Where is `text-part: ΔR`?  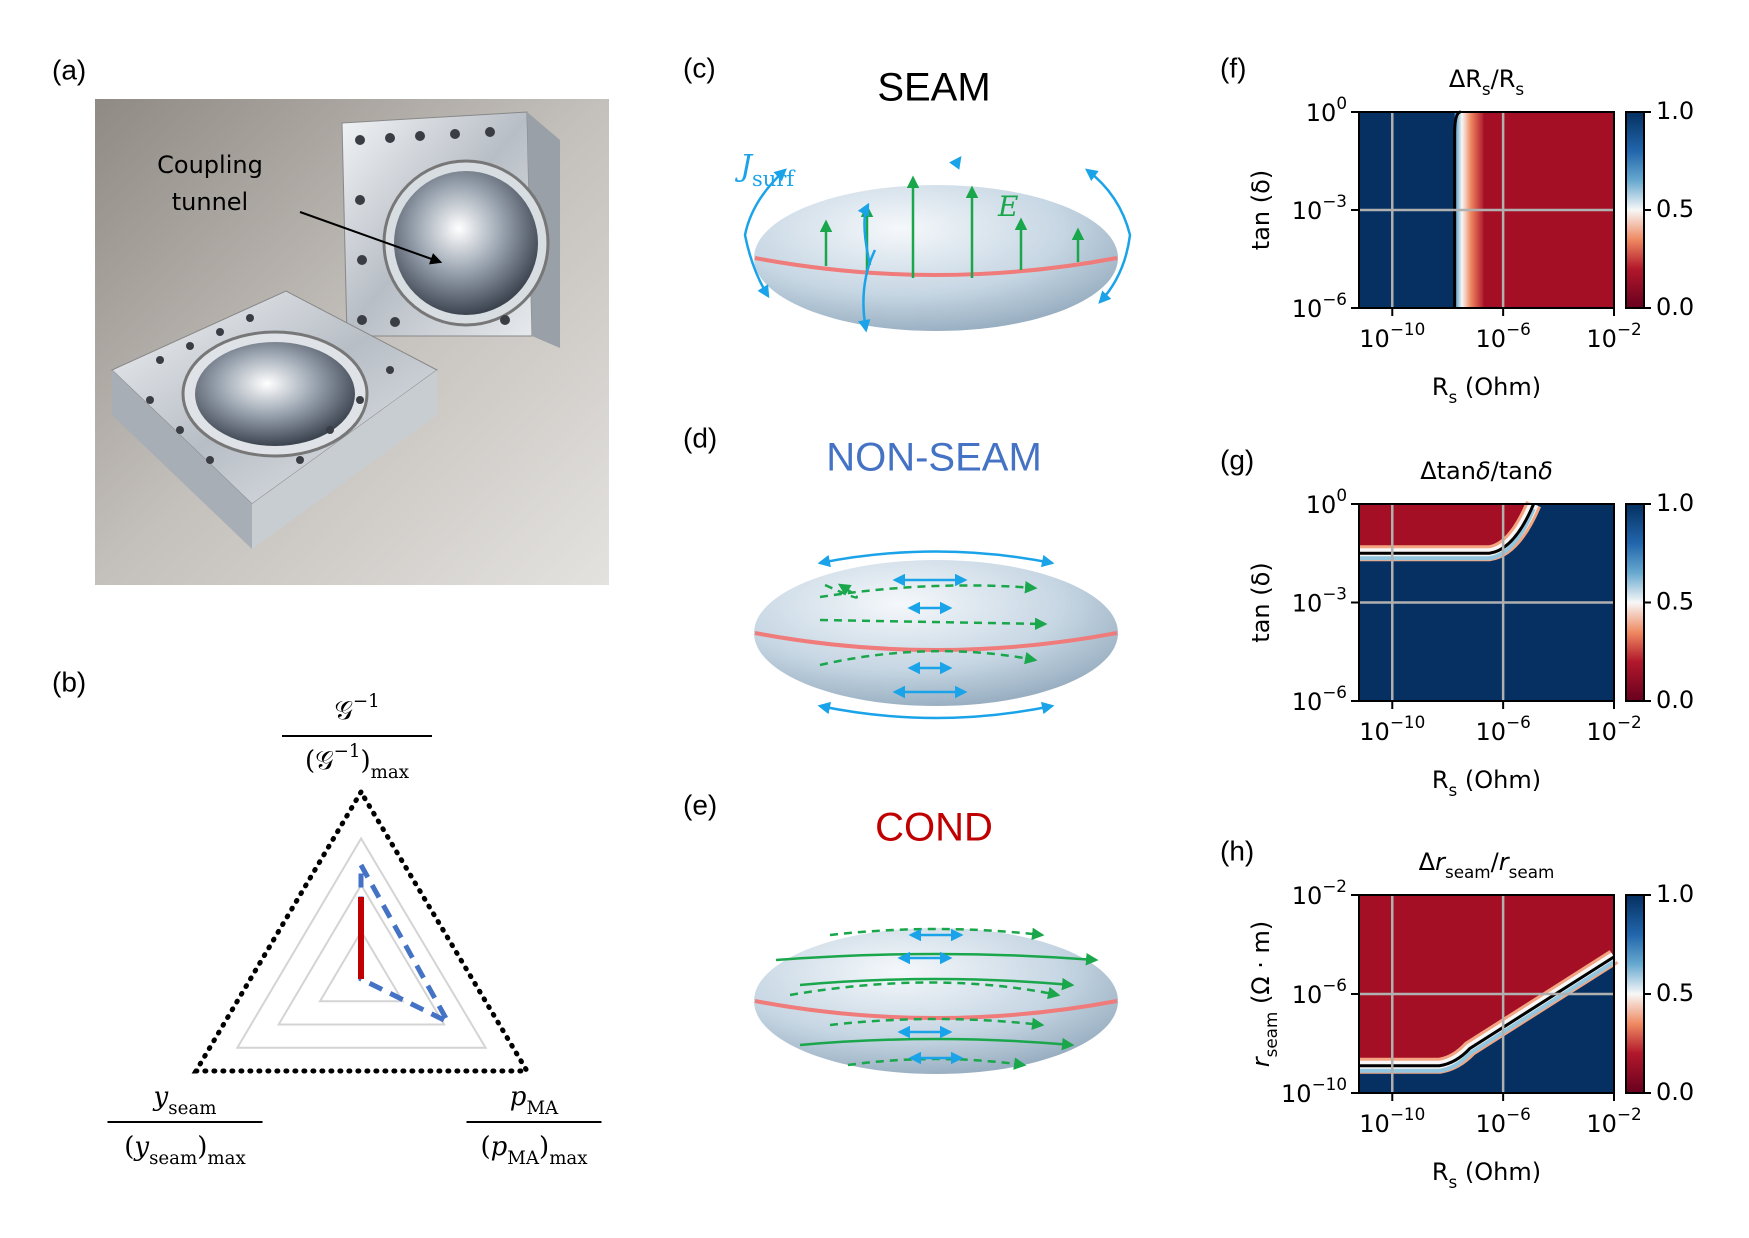 text-part: ΔR is located at coordinates (1465, 79).